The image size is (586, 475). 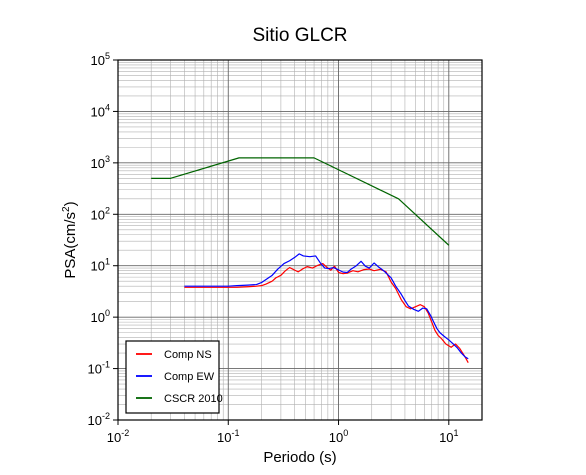 I want to click on y-tick-label: 10⁰, so click(x=100, y=316).